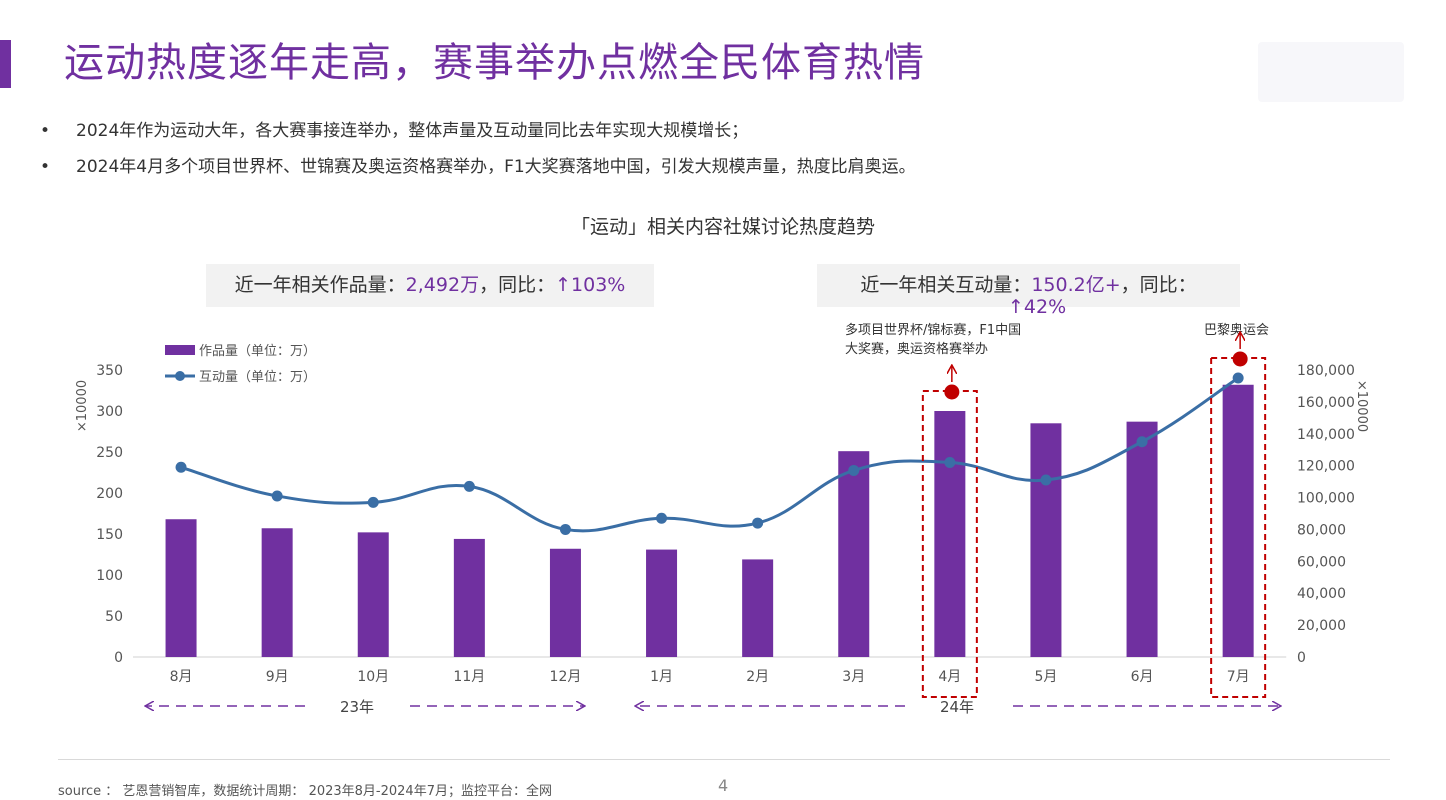 This screenshot has width=1446, height=800. I want to click on y-right-tick-label: 140,000, so click(1326, 435).